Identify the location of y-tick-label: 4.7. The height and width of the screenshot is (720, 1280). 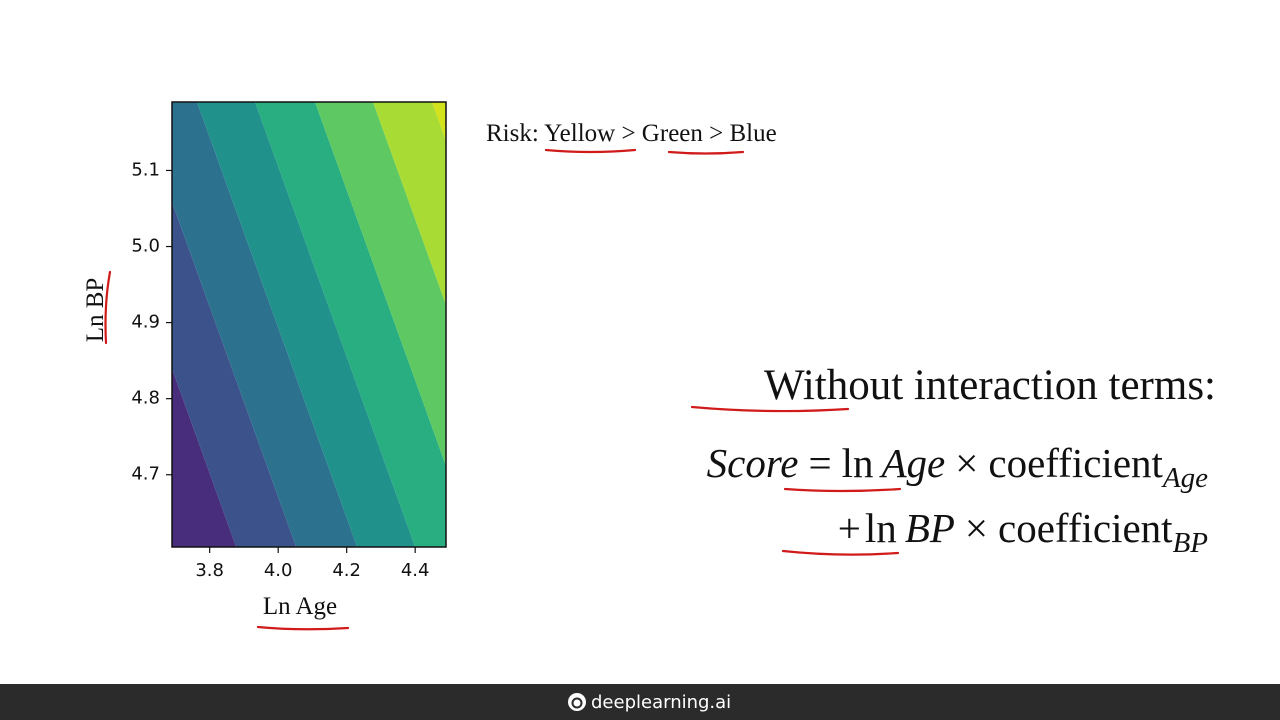
(145, 474).